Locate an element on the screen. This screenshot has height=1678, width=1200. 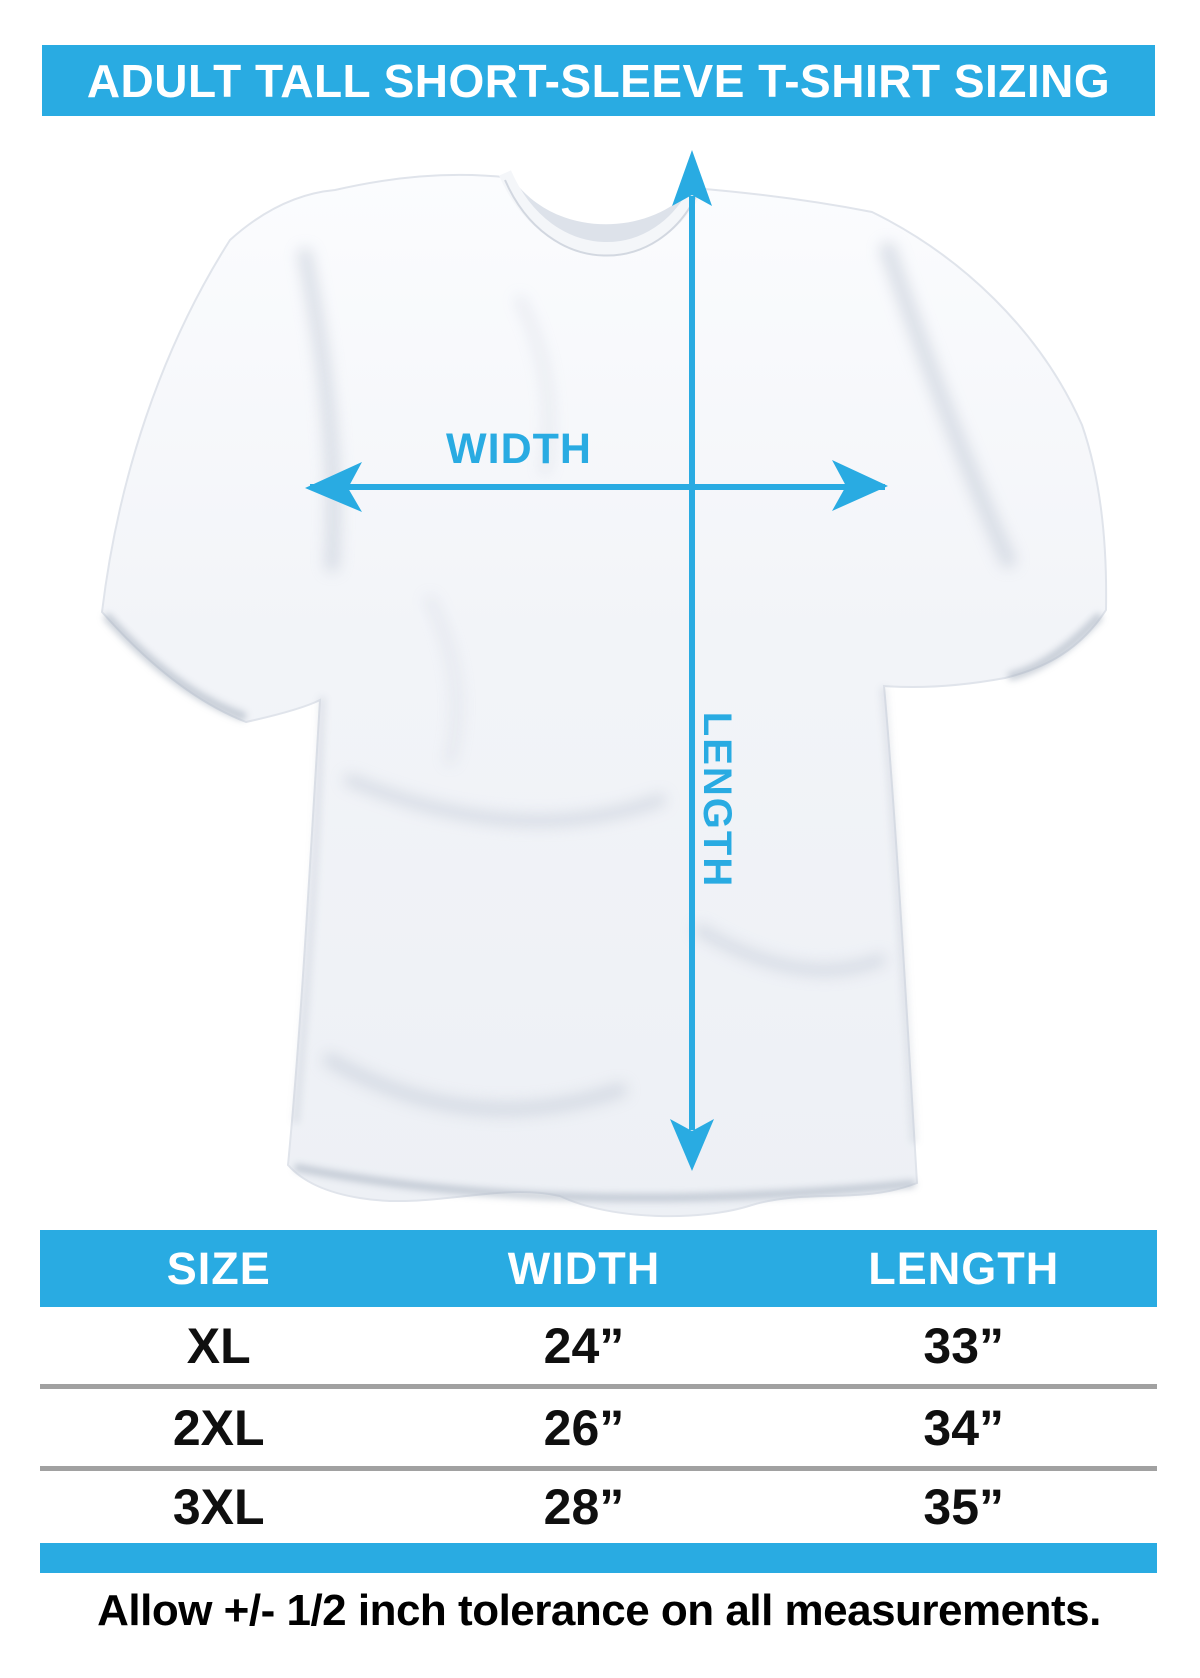
width-arrow is located at coordinates (596, 486).